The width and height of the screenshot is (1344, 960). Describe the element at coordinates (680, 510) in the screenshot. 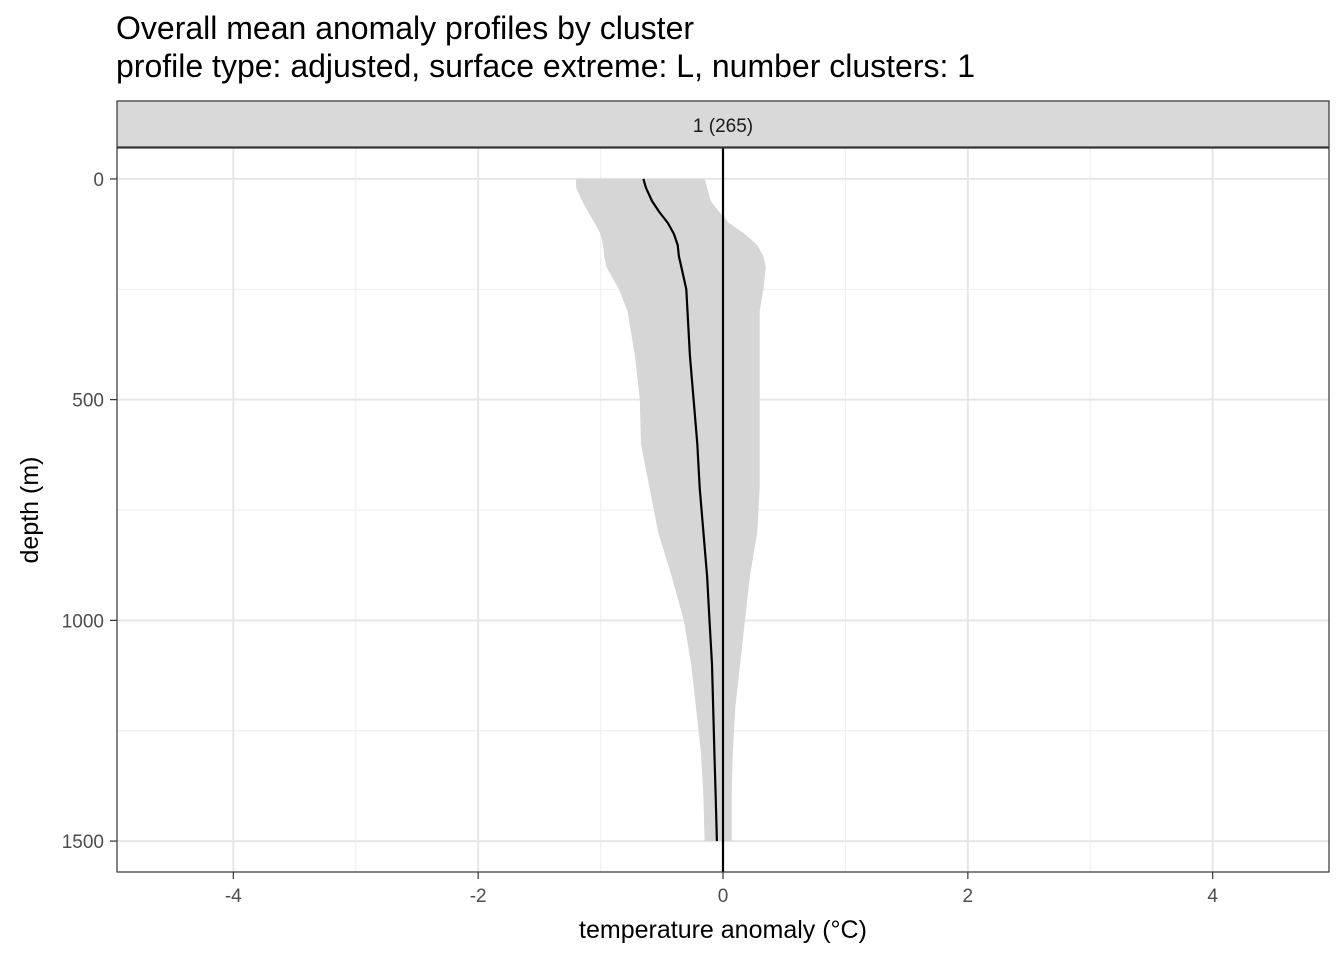

I see `mean-anomaly-line` at that location.